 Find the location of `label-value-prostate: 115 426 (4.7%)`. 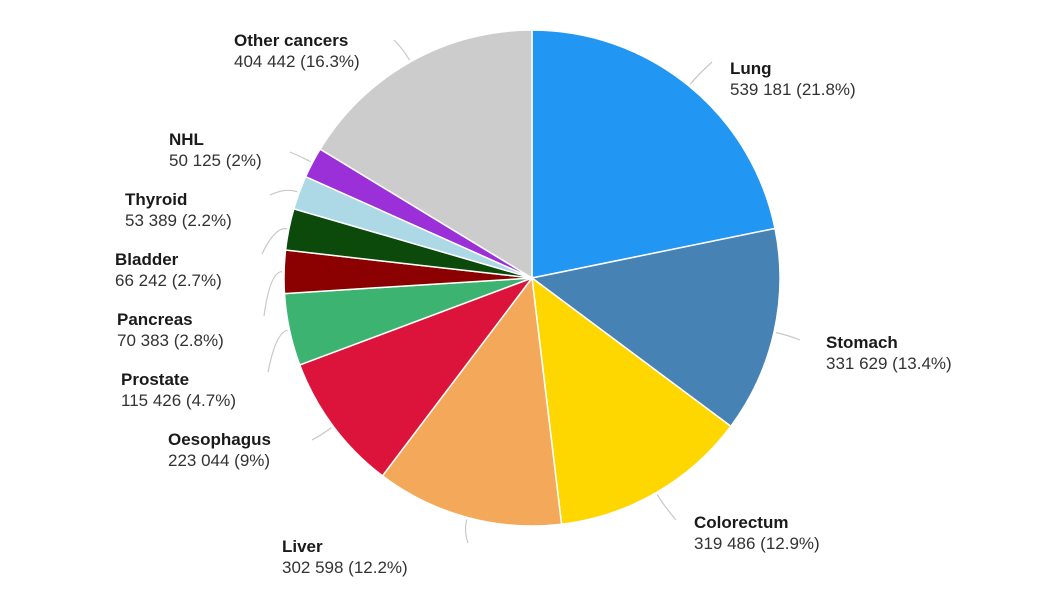

label-value-prostate: 115 426 (4.7%) is located at coordinates (178, 400).